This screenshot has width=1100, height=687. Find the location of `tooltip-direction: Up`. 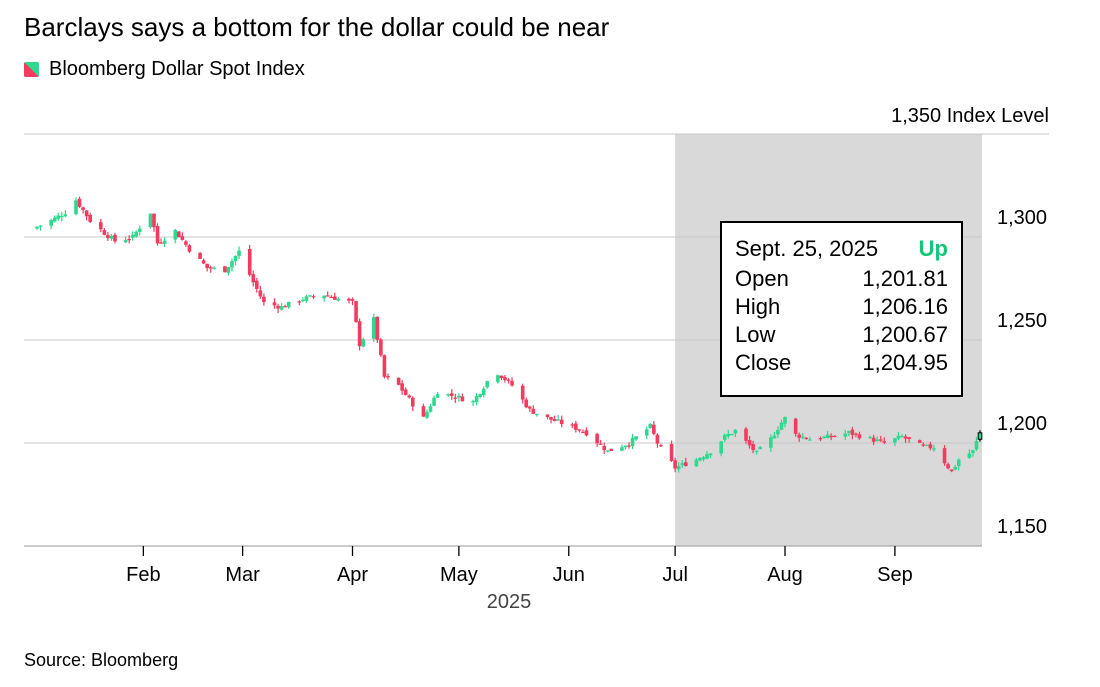

tooltip-direction: Up is located at coordinates (933, 248).